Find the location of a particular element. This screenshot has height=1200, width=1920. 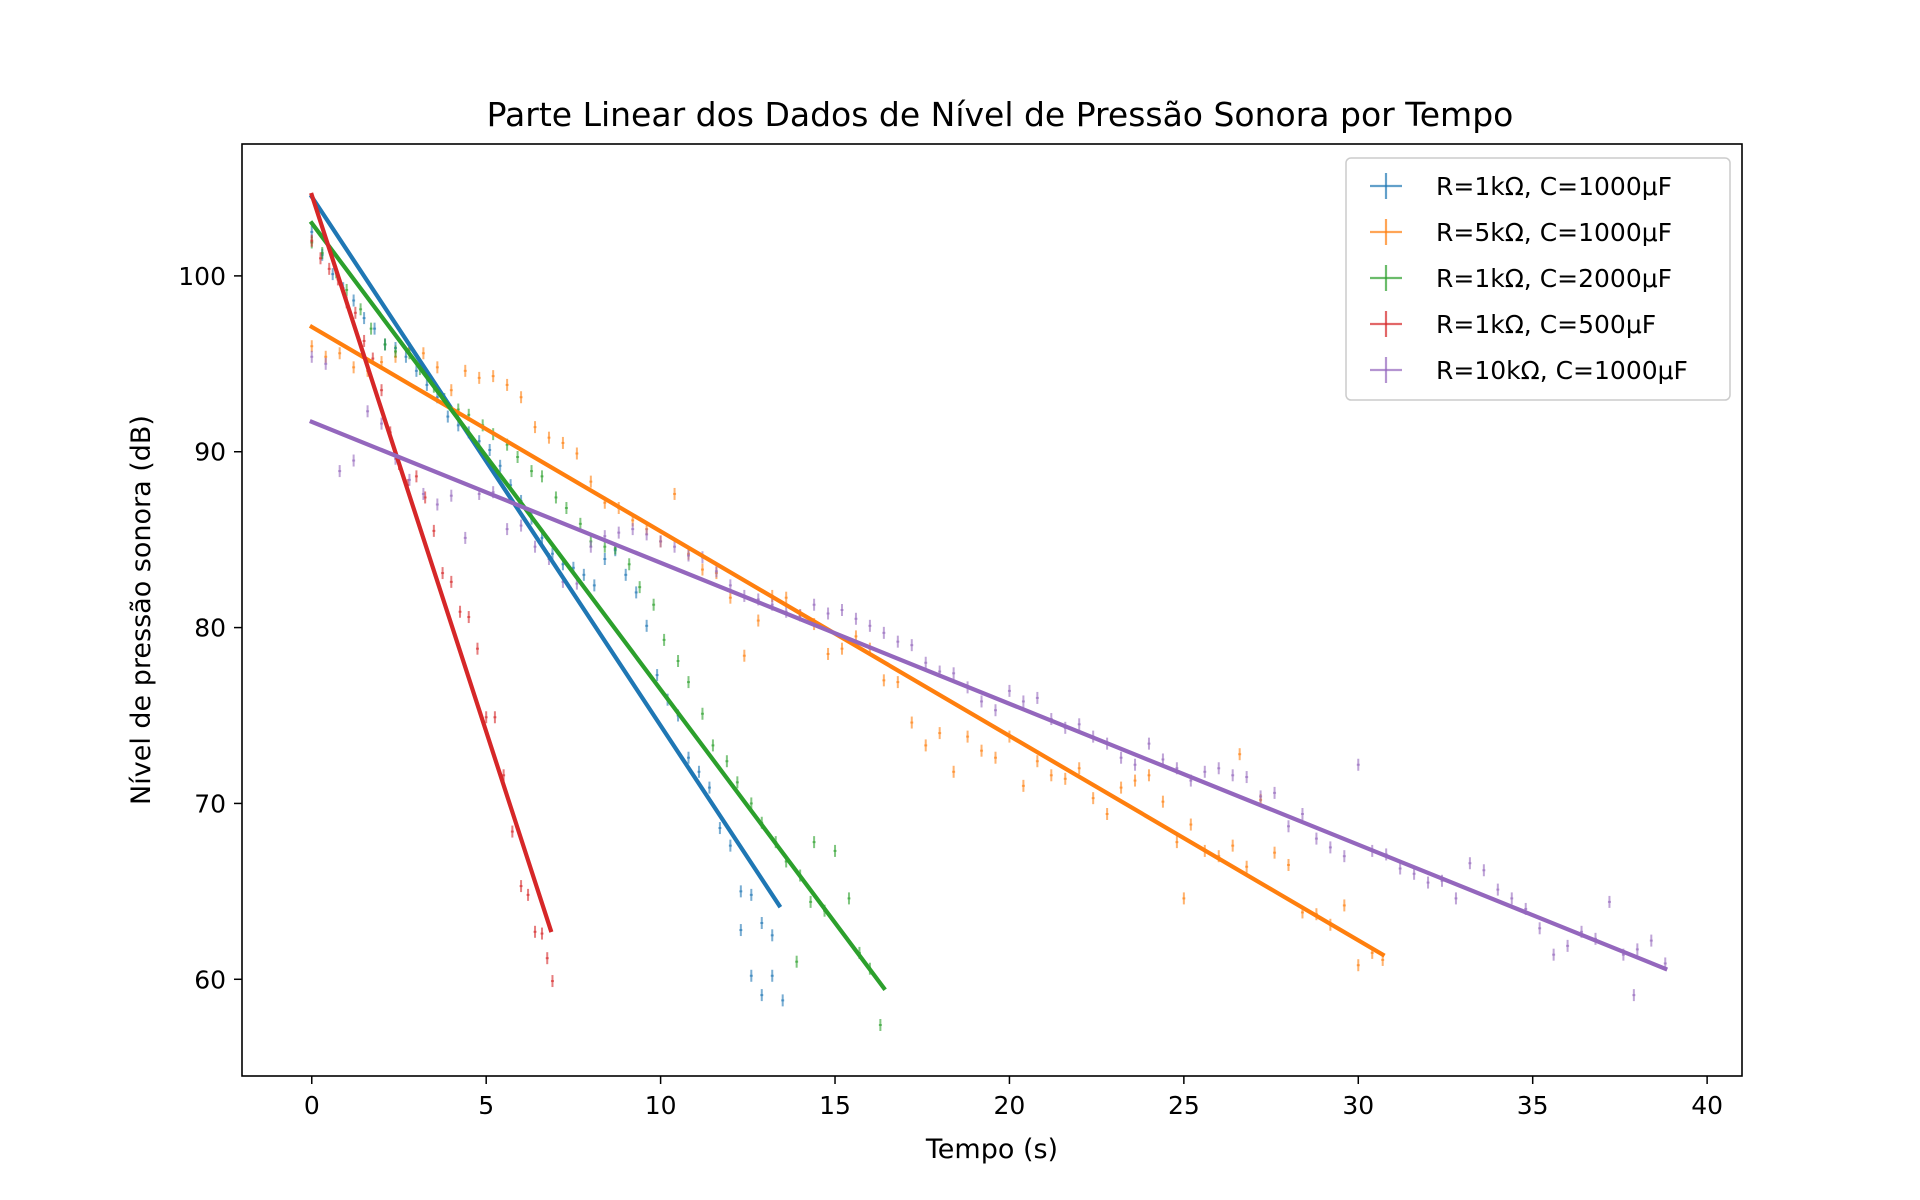

x-tick-label: 25 is located at coordinates (1184, 1105).